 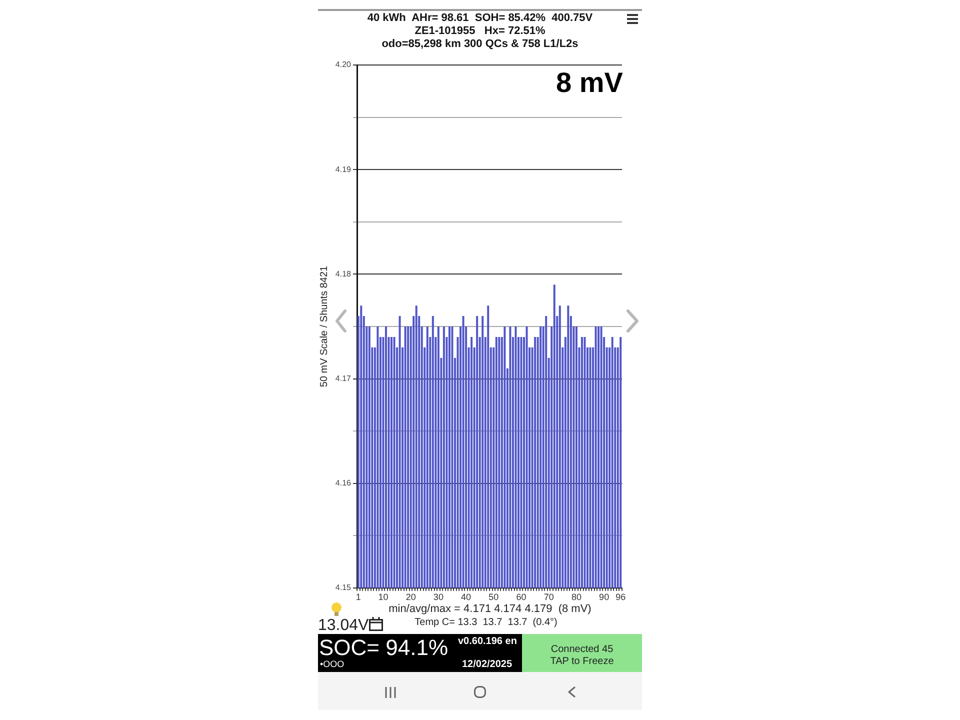 I want to click on annotation: 8 mV, so click(x=589, y=83).